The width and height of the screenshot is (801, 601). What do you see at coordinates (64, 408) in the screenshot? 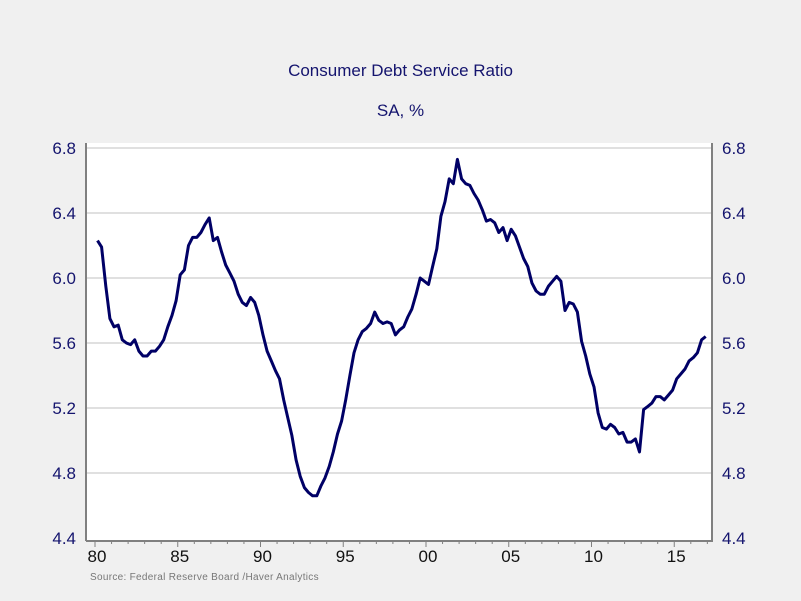
I see `y-tick-label-left: 5.2` at bounding box center [64, 408].